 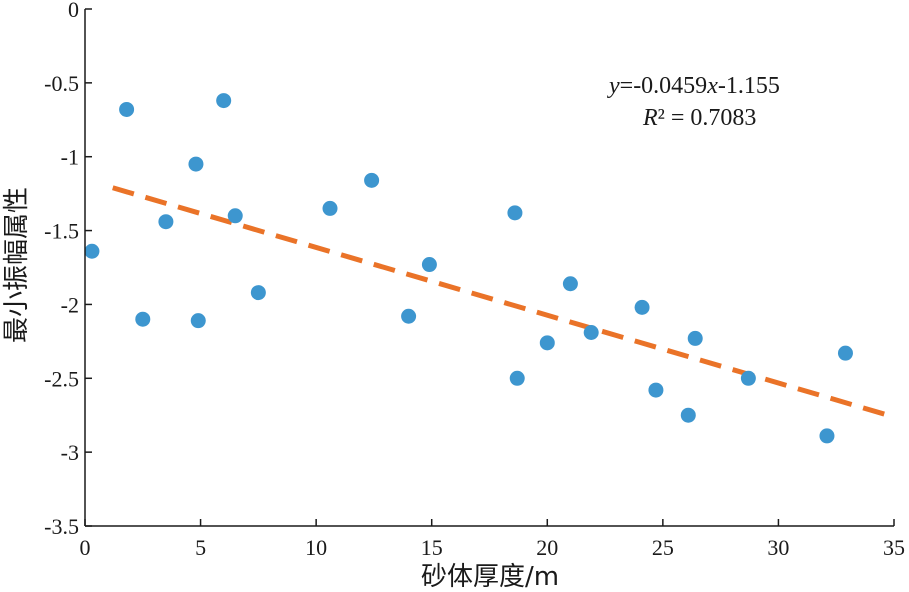 What do you see at coordinates (894, 547) in the screenshot?
I see `x-tick-label: 35` at bounding box center [894, 547].